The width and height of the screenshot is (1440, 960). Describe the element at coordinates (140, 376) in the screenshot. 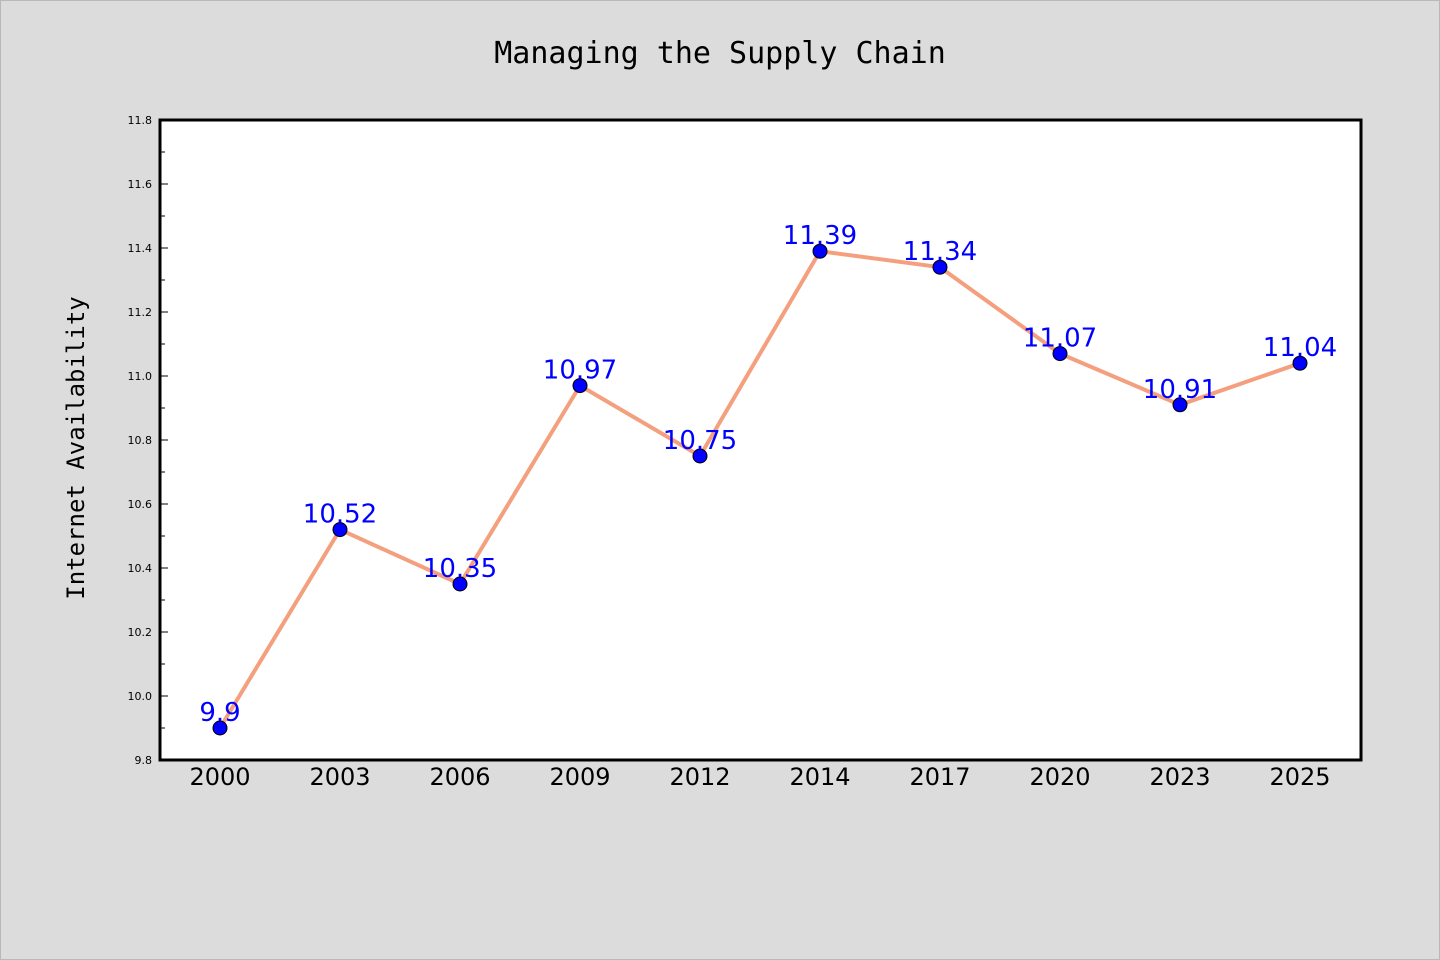

I see `y-tick-label: 11.0` at that location.